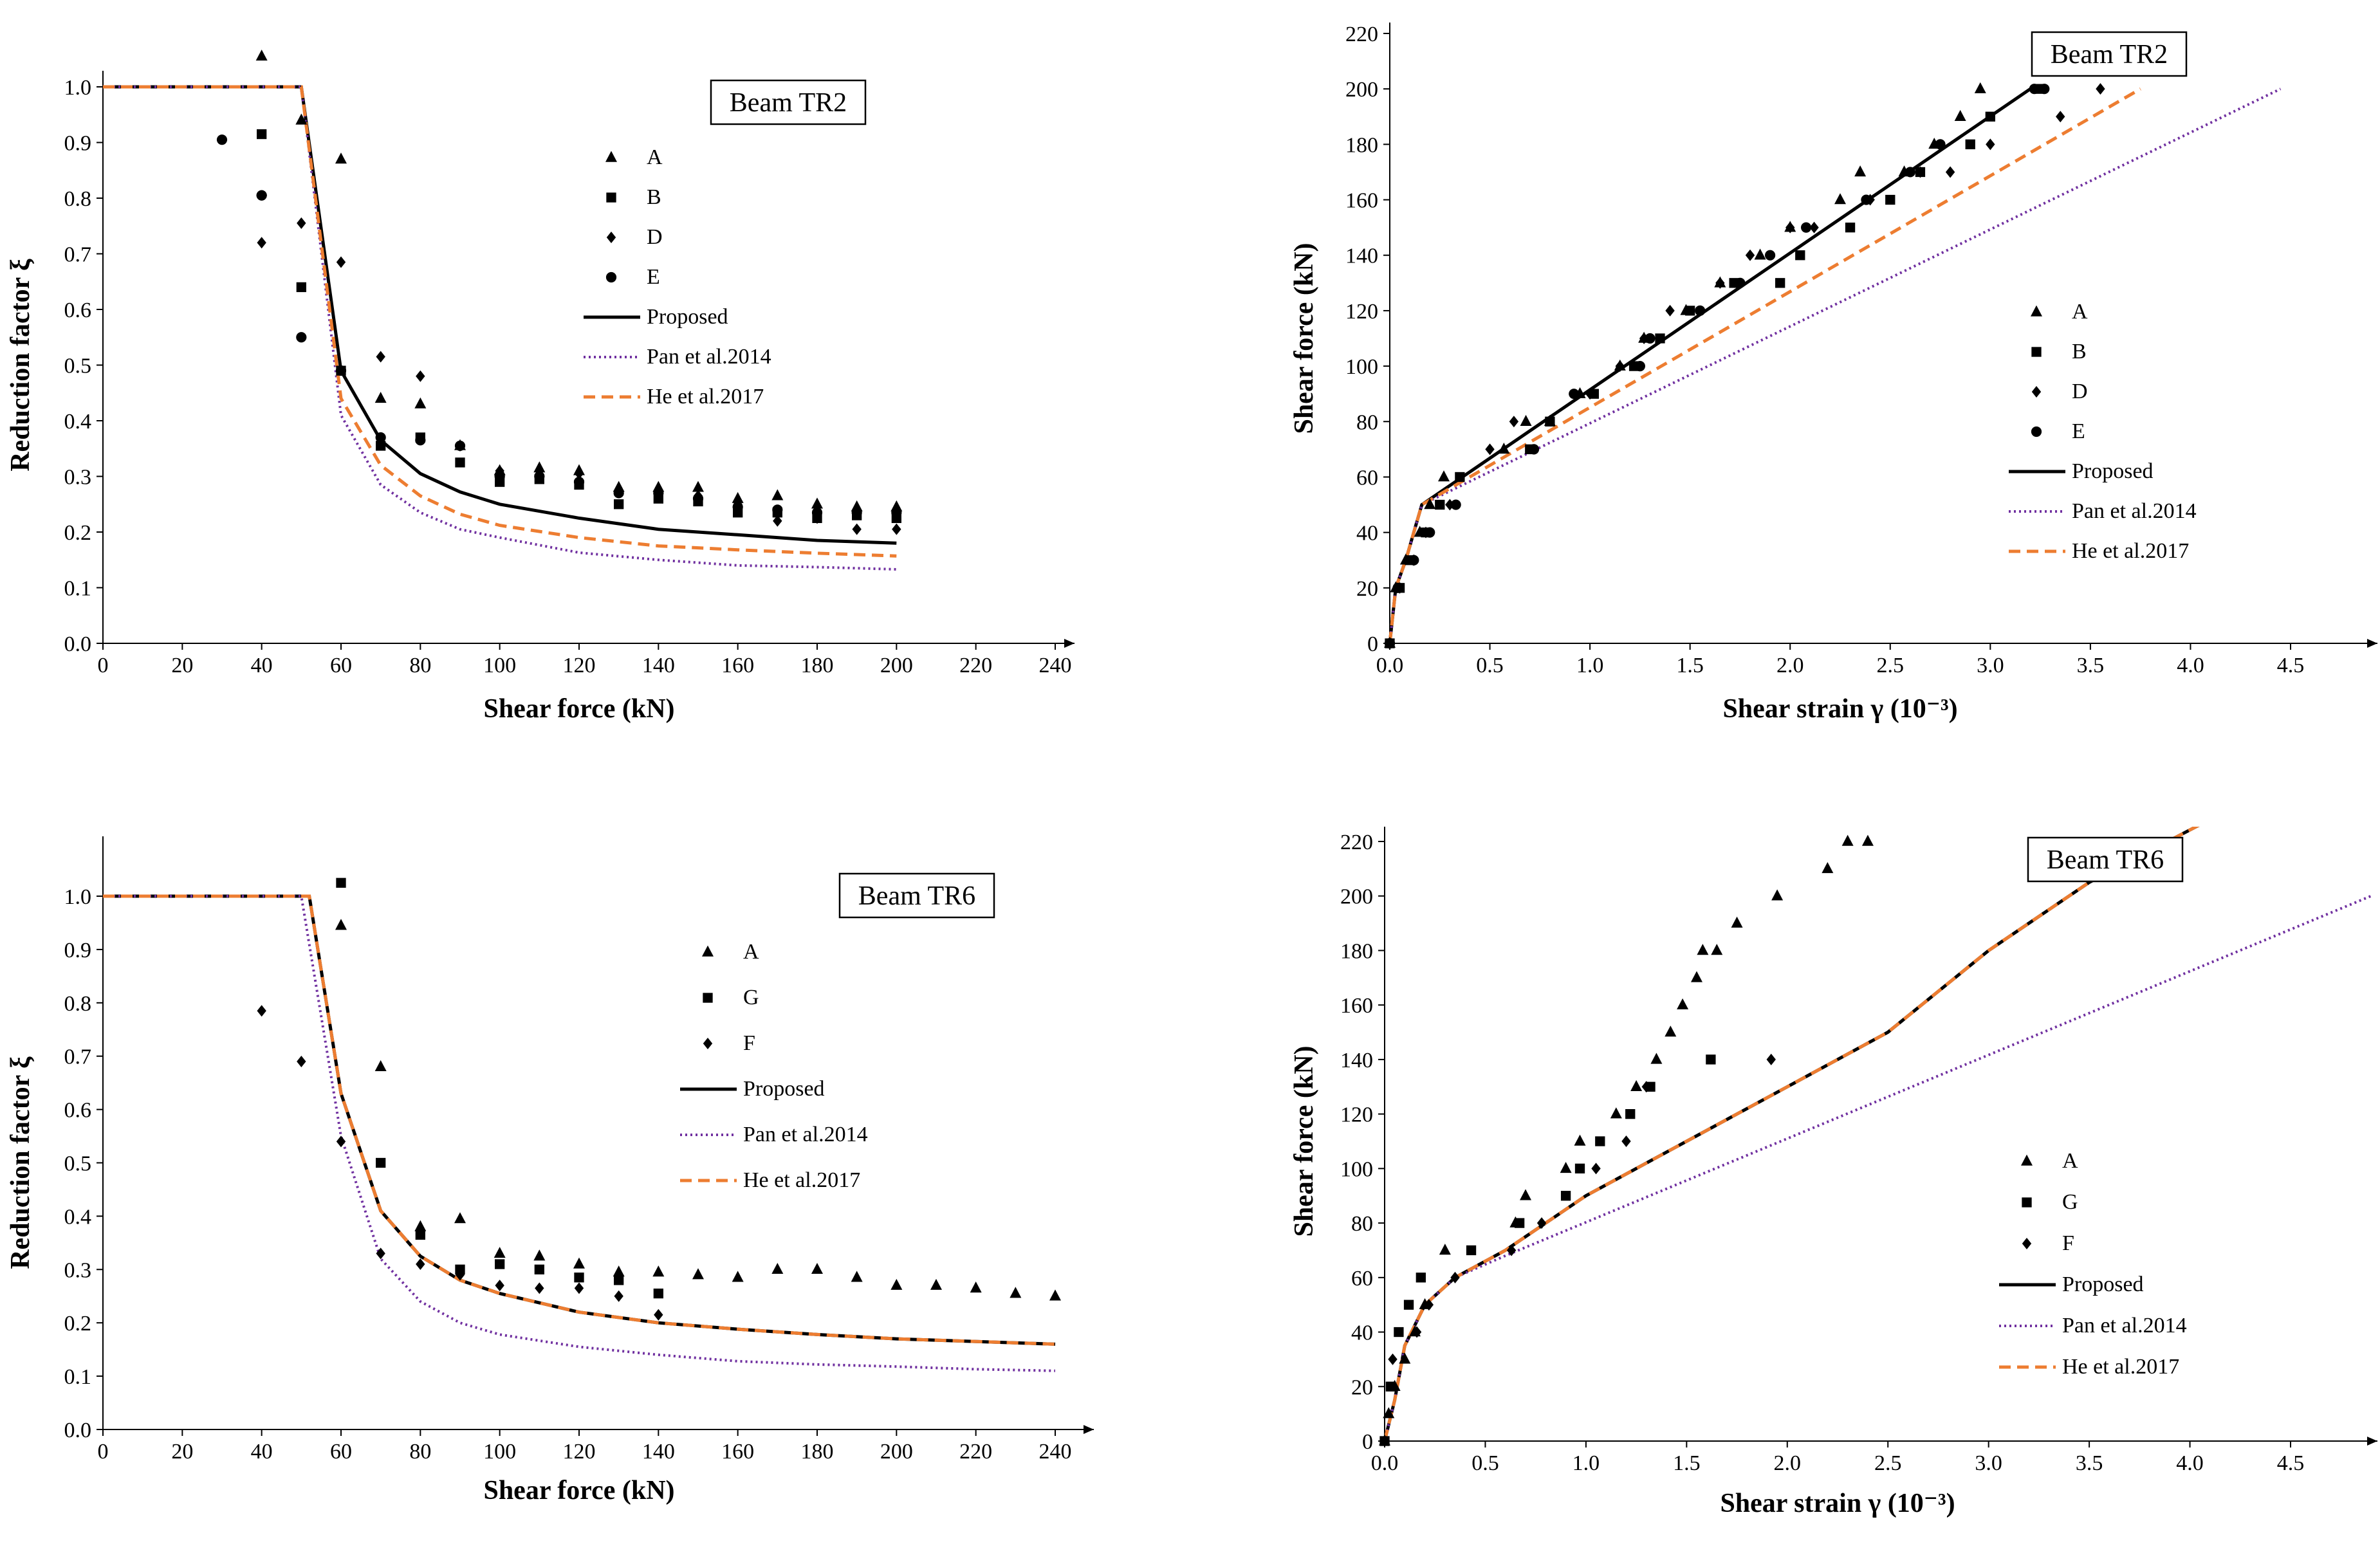  Describe the element at coordinates (1372, 644) in the screenshot. I see `y-tick-label: 0` at that location.